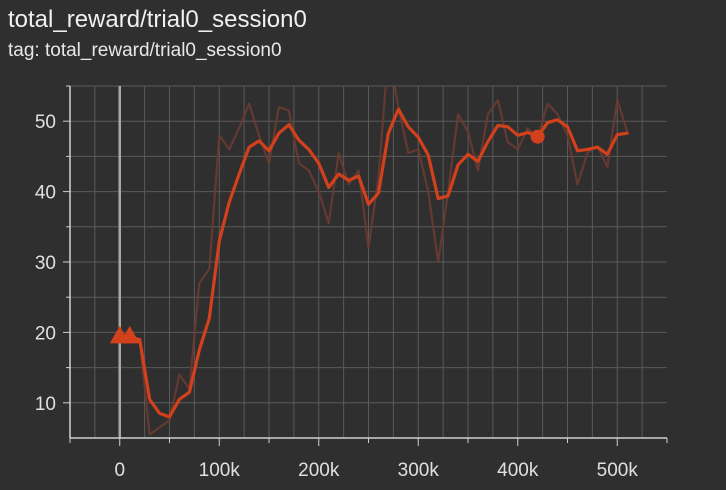 The width and height of the screenshot is (726, 490). What do you see at coordinates (518, 470) in the screenshot?
I see `x-tick-label: 400k` at bounding box center [518, 470].